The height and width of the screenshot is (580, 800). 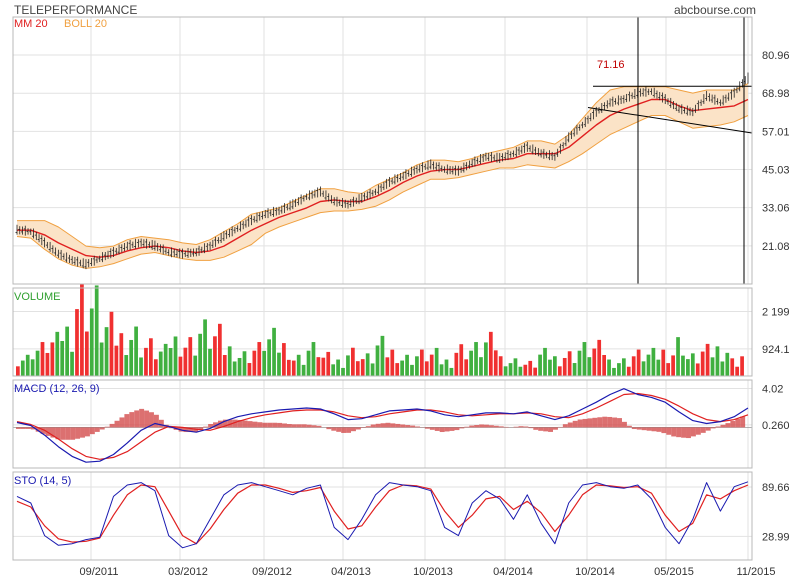 I want to click on y-tick-label: 4.02, so click(x=772, y=390).